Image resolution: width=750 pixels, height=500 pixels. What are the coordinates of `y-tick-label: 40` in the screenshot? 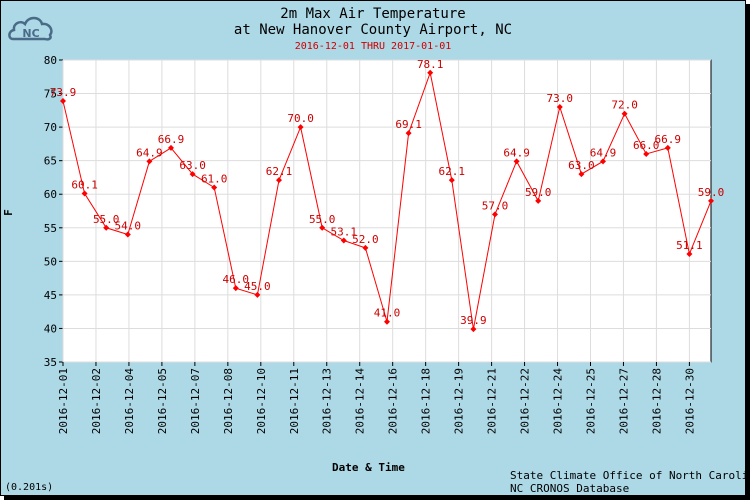 It's located at (50, 328).